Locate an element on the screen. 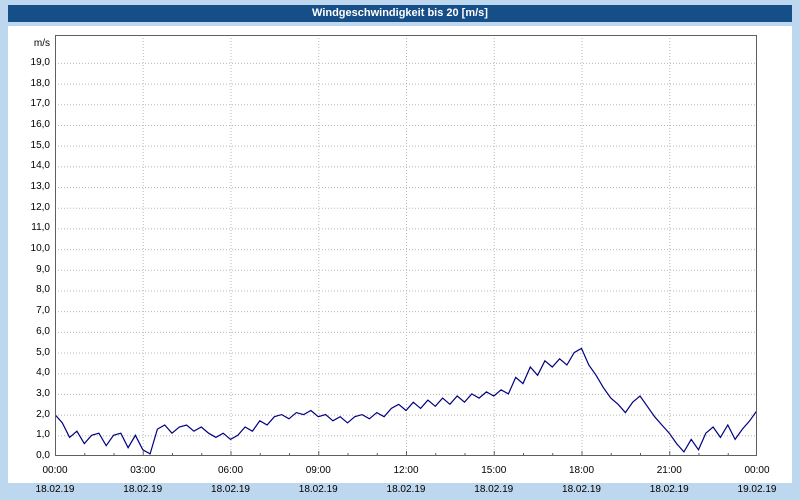  x-tick-time-label: 06:00 is located at coordinates (230, 470).